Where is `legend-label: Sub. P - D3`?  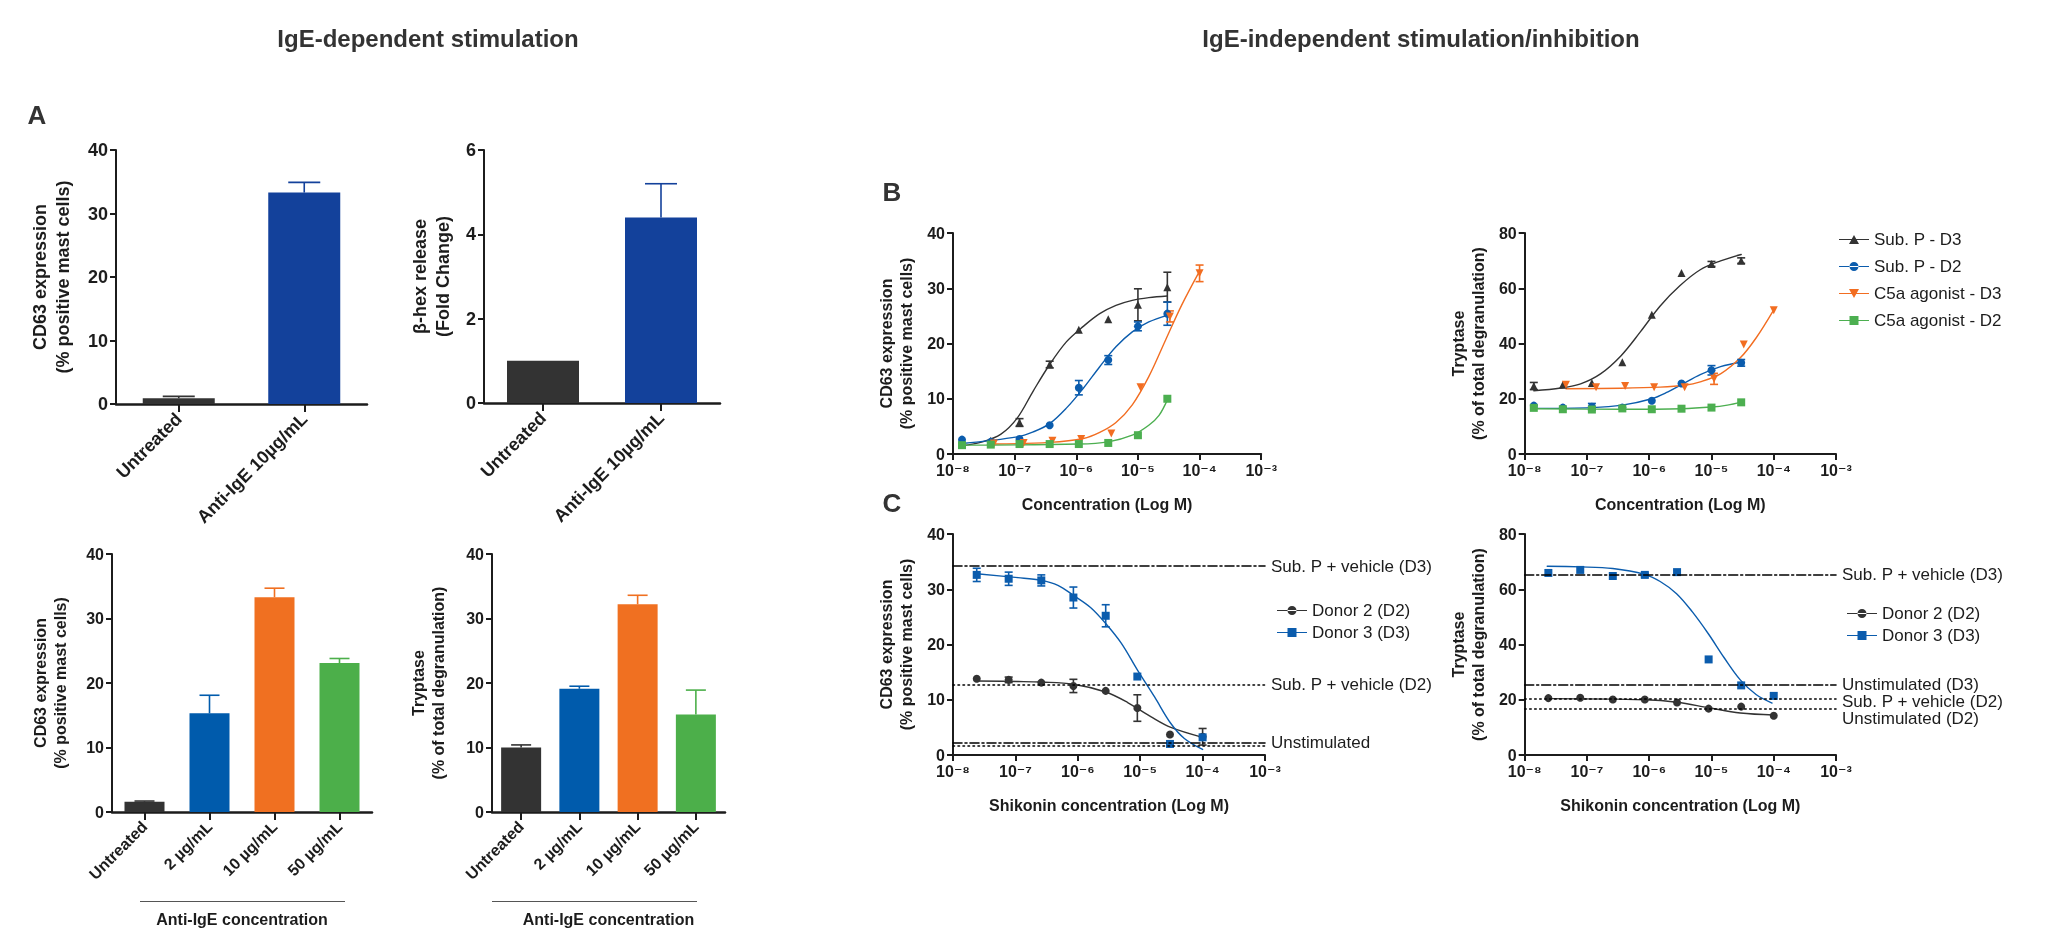
legend-label: Sub. P - D3 is located at coordinates (1918, 239).